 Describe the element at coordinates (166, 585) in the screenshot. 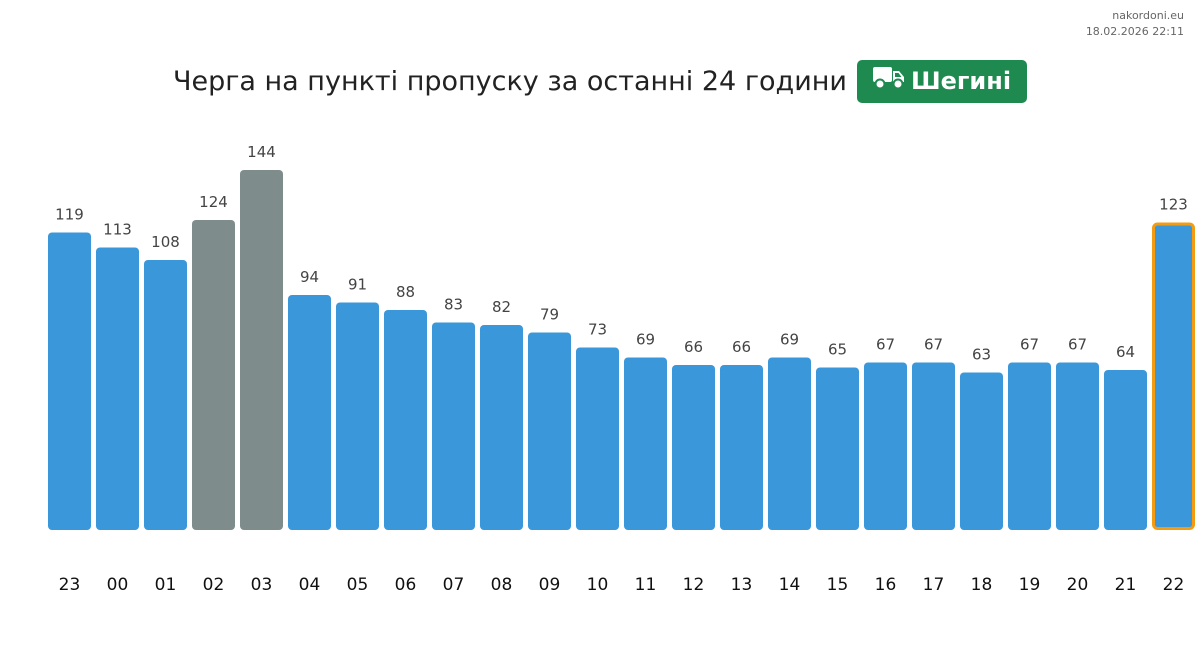

I see `hour-tick-label: 01` at that location.